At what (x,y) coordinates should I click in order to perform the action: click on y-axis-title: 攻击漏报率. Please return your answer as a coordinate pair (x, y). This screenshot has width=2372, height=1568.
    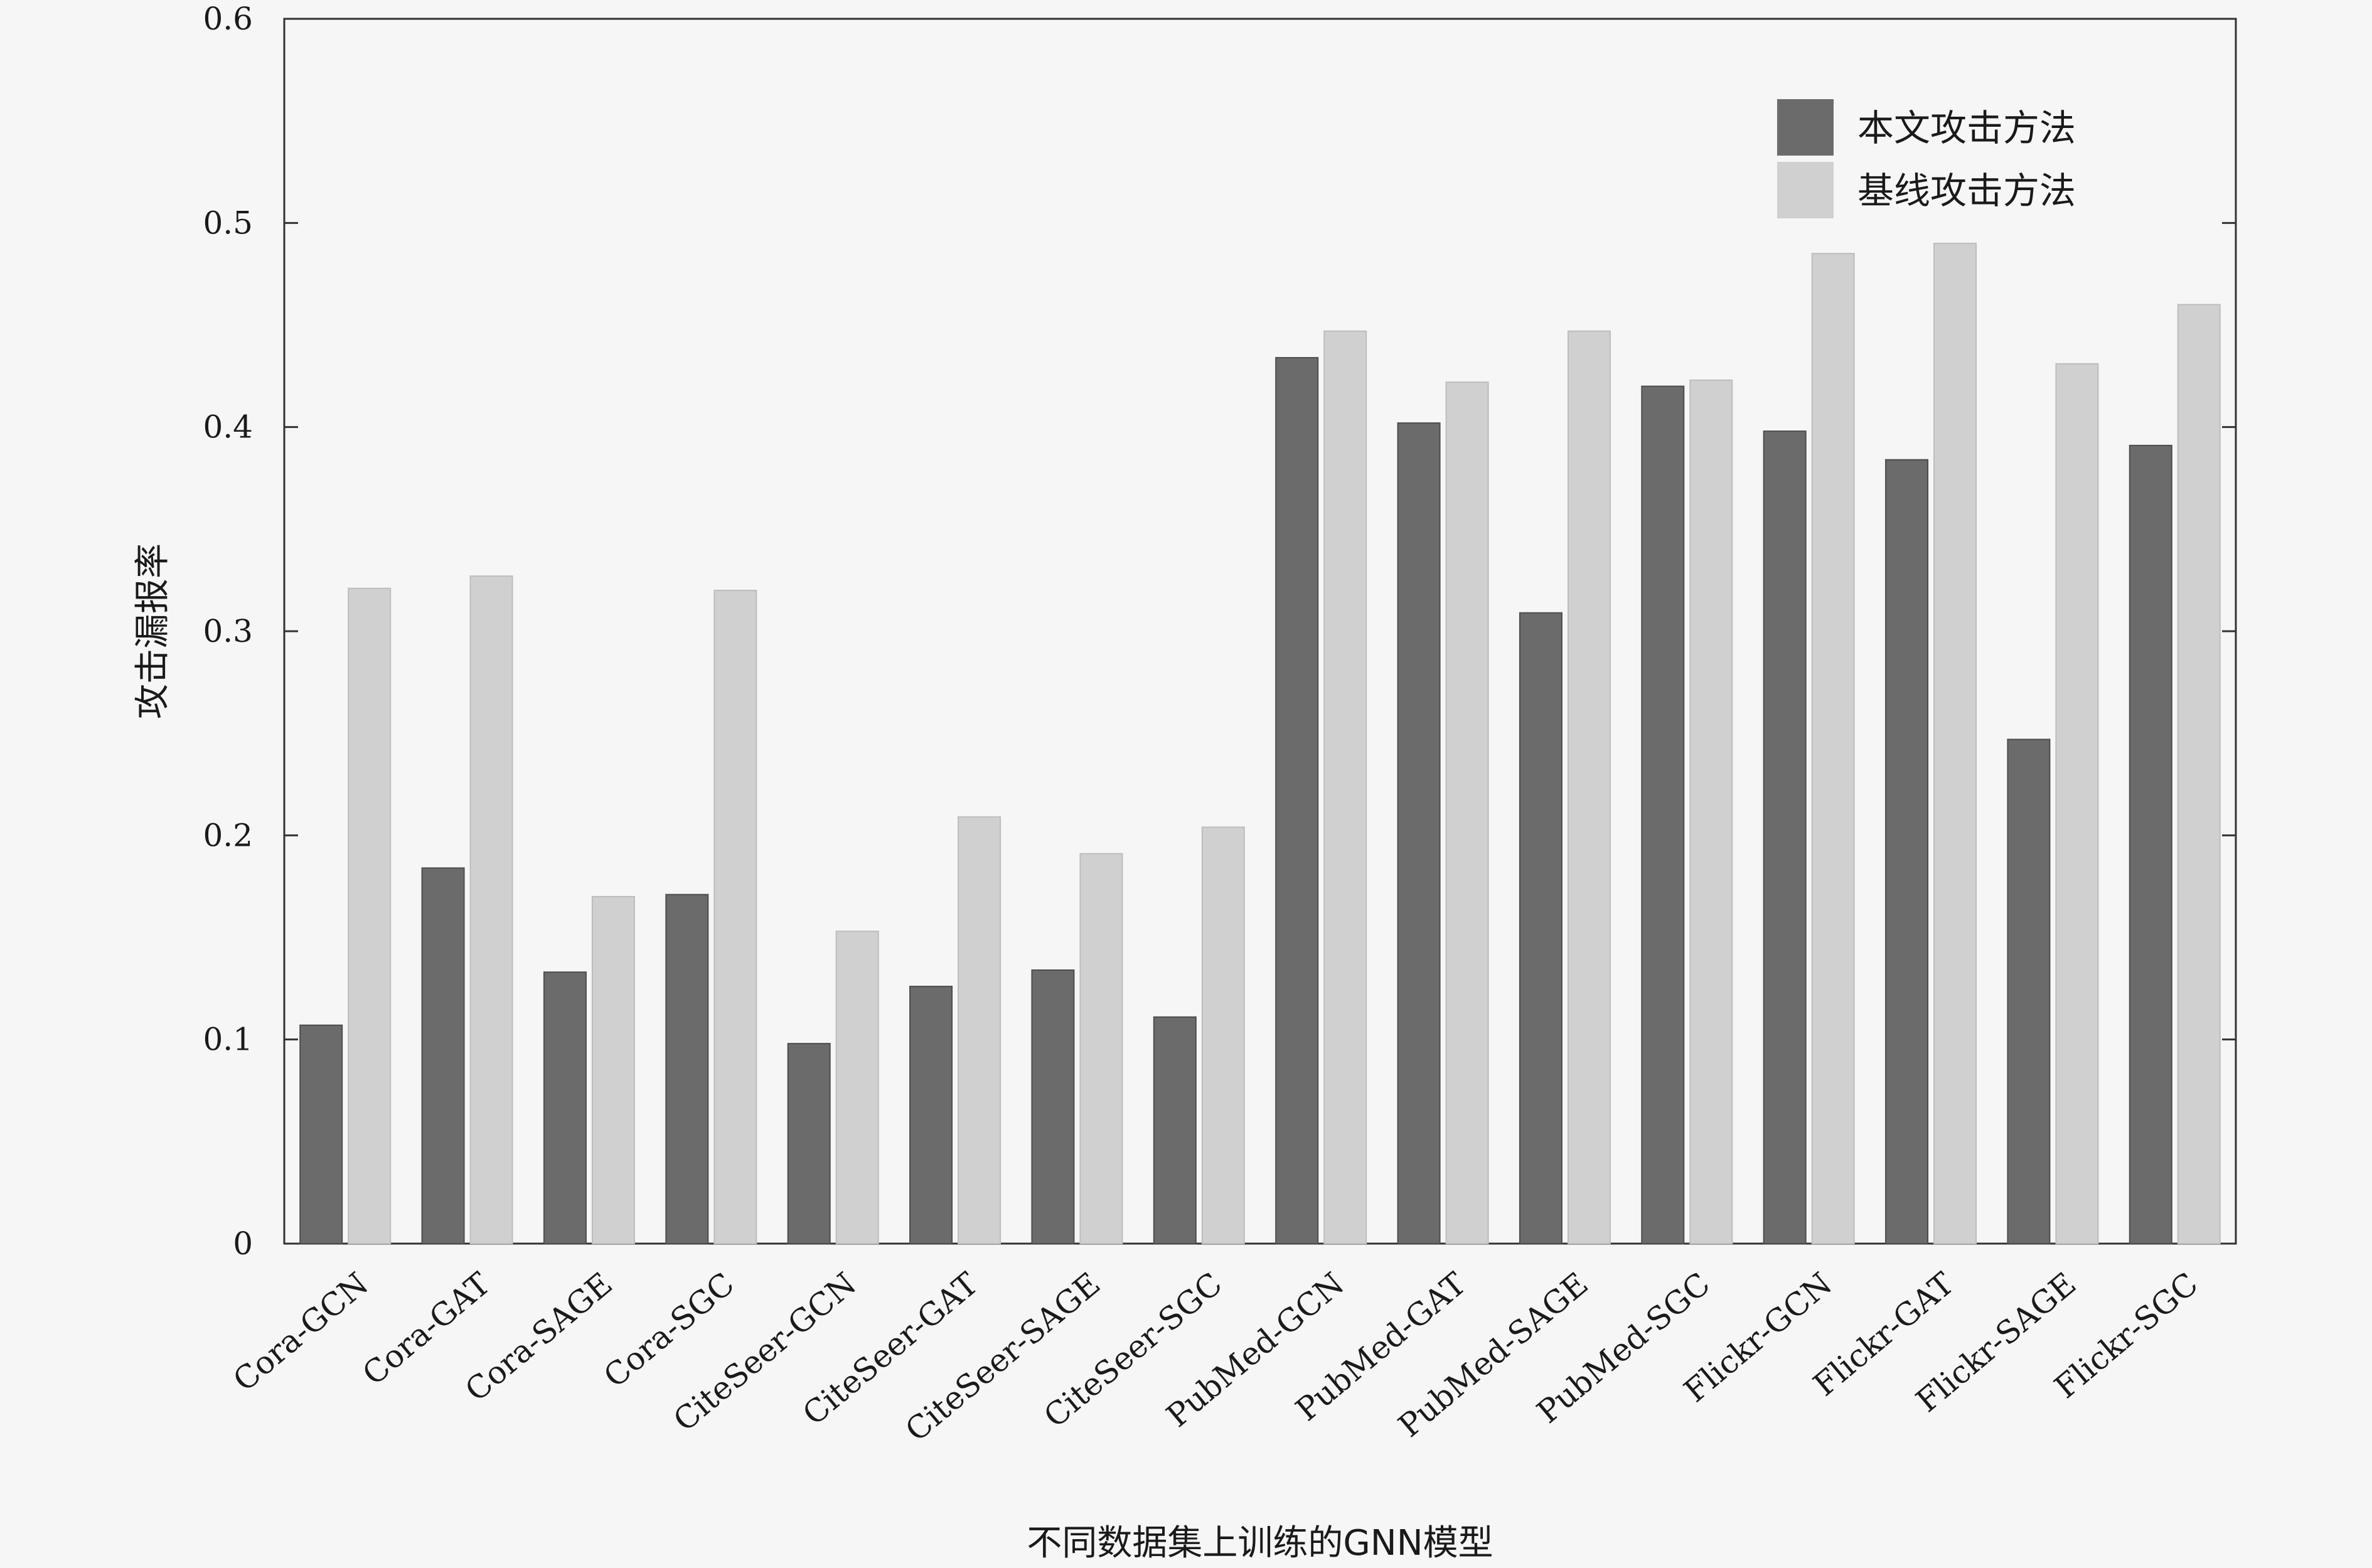
    Looking at the image, I should click on (152, 631).